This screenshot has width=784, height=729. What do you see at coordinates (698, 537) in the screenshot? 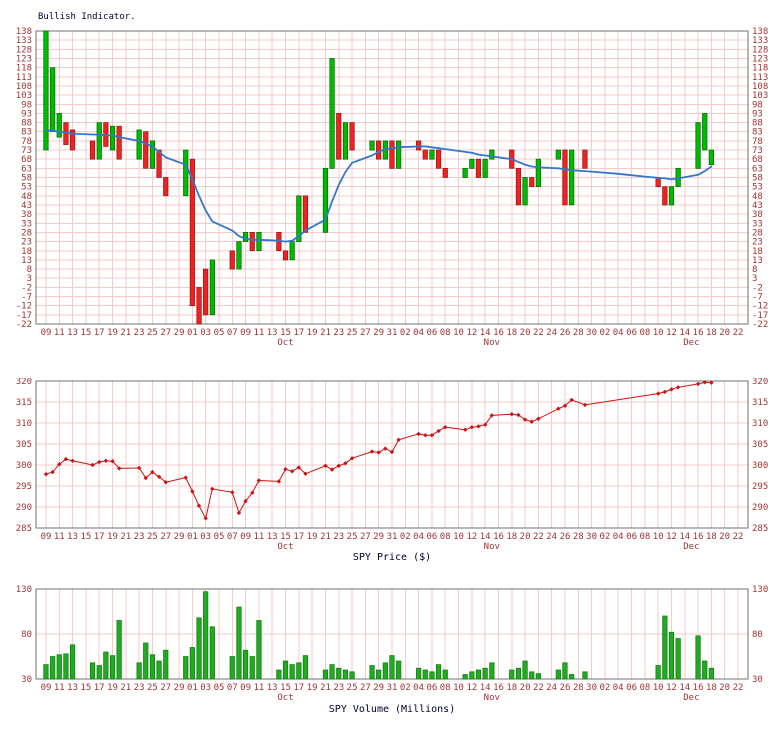
I see `svg-text: 16` at bounding box center [698, 537].